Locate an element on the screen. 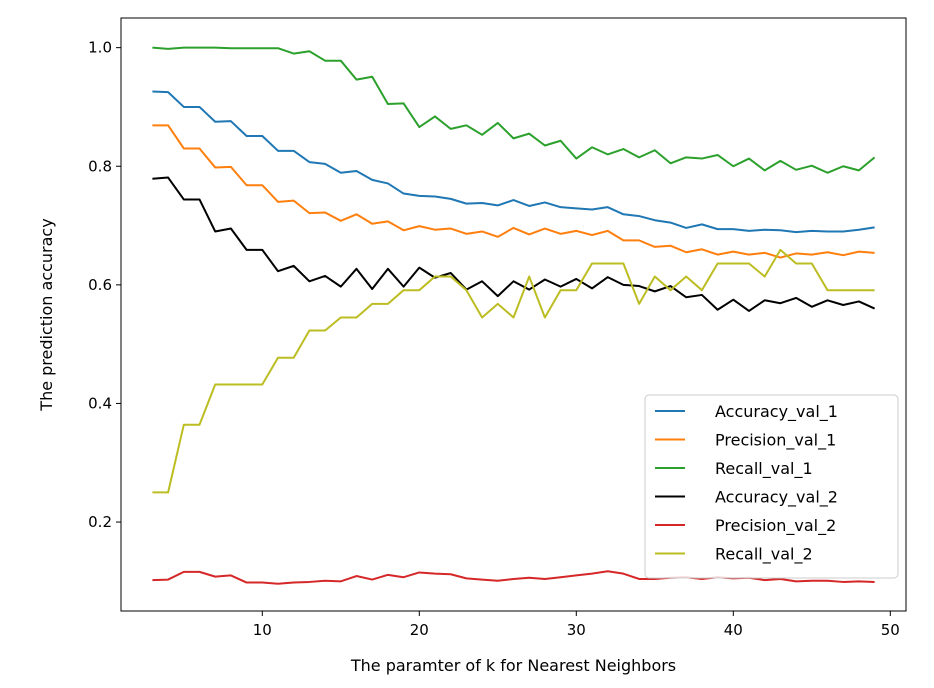  x-tick-label: 40 is located at coordinates (733, 630).